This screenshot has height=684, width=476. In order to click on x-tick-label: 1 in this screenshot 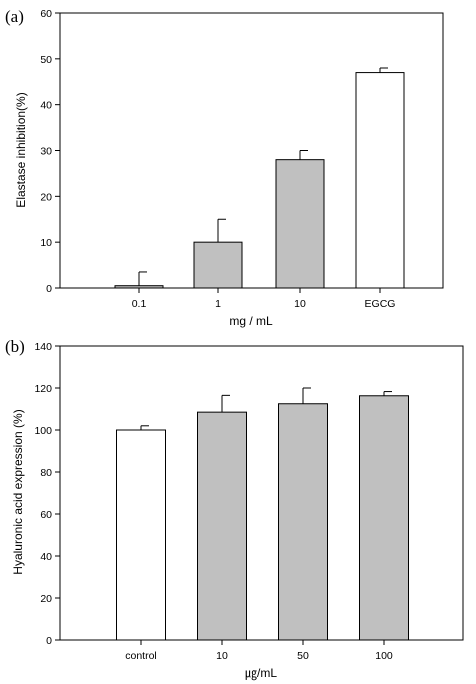, I will do `click(218, 304)`.